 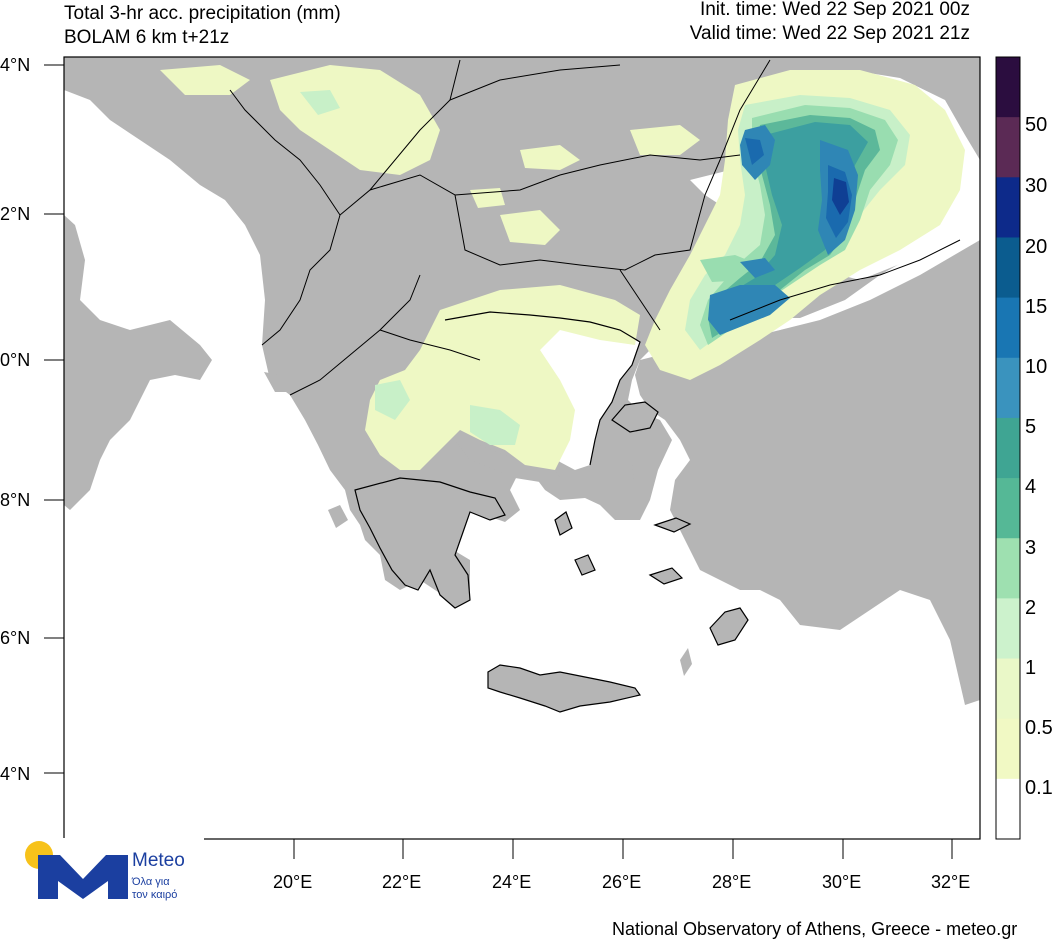 What do you see at coordinates (138, 362) in the screenshot?
I see `land-italy` at bounding box center [138, 362].